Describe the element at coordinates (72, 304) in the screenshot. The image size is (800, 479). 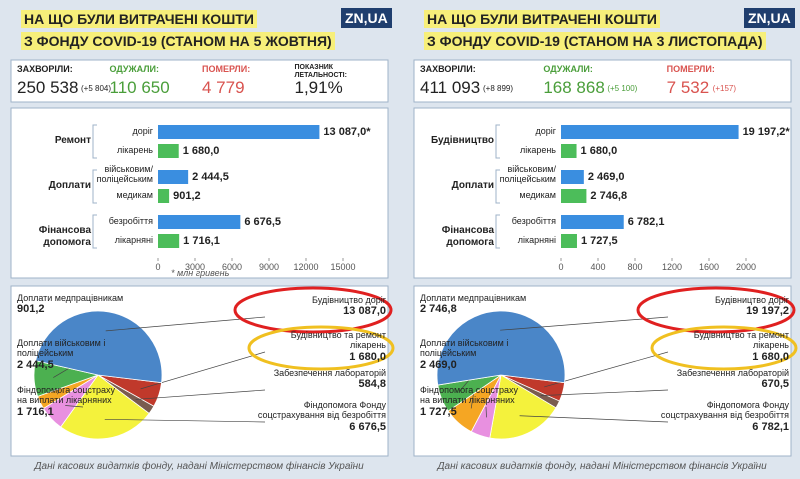
I see `pie-label: Доплати медпрацівникам 901,2` at that location.